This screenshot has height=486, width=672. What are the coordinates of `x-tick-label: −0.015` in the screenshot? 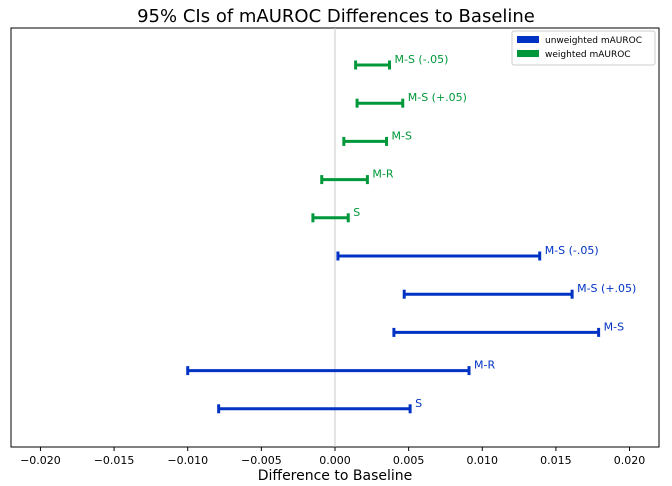 It's located at (114, 460).